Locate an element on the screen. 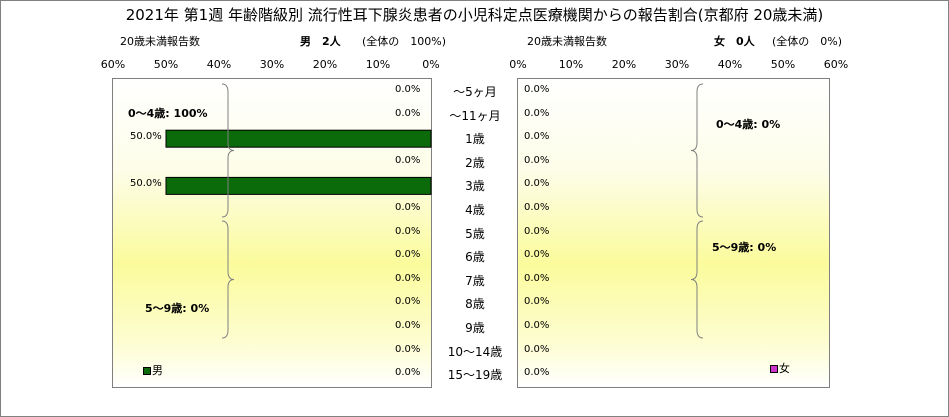 The height and width of the screenshot is (417, 949). category-label: 1歳 is located at coordinates (475, 139).